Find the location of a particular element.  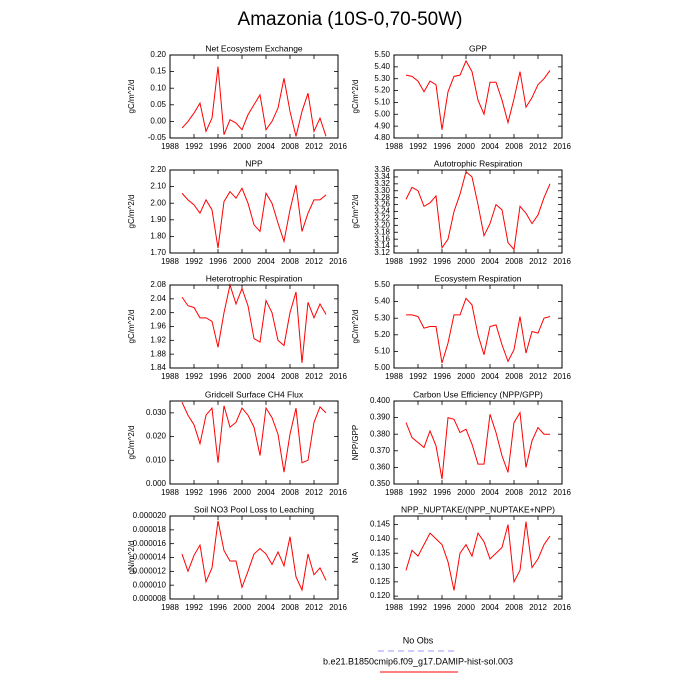

y-tick-label: 3.36 is located at coordinates (382, 169).